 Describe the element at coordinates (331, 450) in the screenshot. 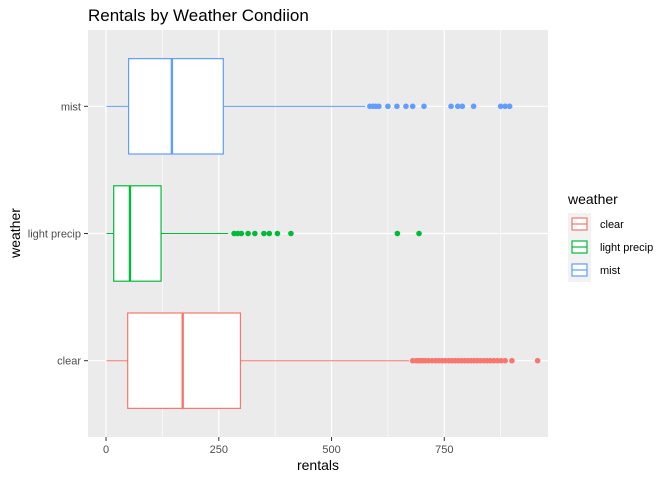

I see `x-tick-label: 500` at that location.